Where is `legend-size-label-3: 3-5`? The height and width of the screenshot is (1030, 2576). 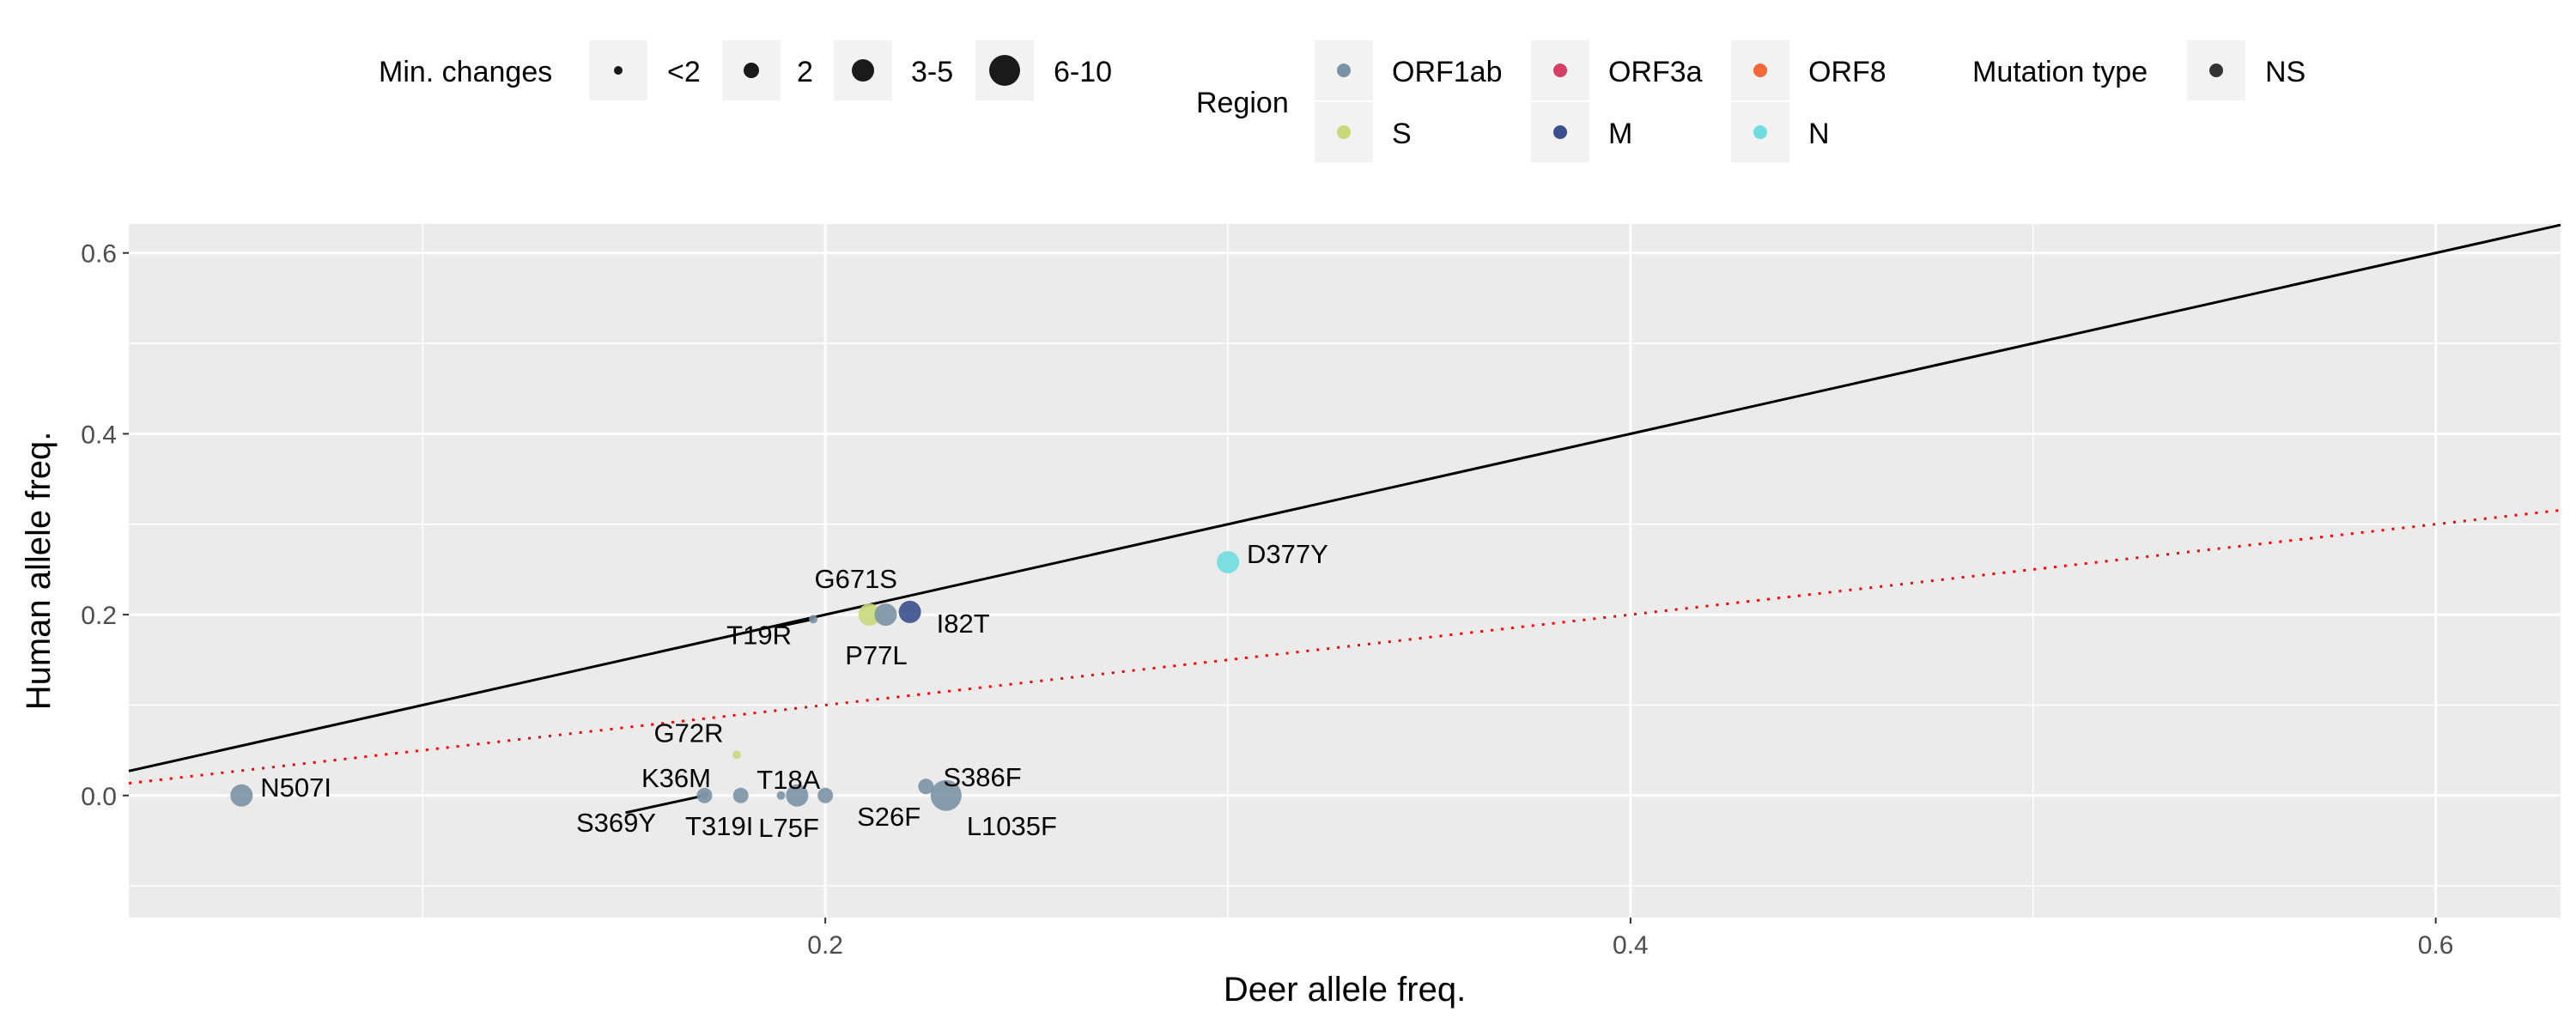 legend-size-label-3: 3-5 is located at coordinates (932, 72).